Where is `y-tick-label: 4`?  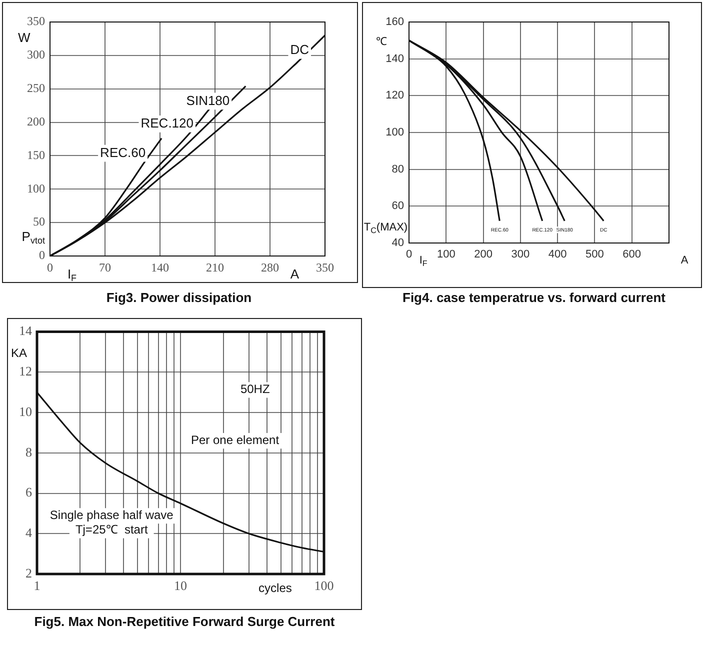 y-tick-label: 4 is located at coordinates (29, 532).